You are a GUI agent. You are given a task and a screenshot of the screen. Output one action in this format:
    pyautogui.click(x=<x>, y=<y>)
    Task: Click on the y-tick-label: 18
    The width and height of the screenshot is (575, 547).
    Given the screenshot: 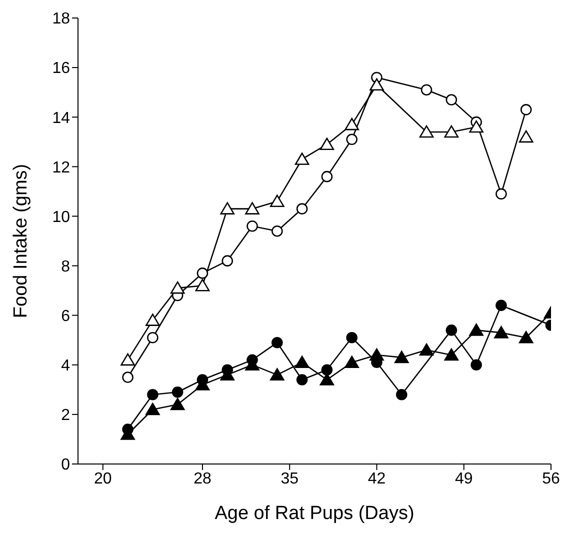 What is the action you would take?
    pyautogui.click(x=61, y=19)
    